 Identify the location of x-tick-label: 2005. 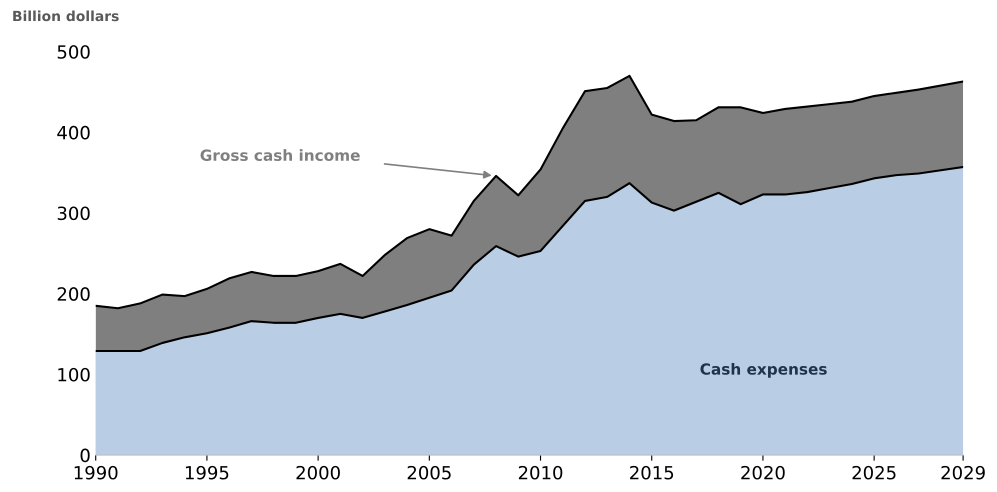
(429, 473).